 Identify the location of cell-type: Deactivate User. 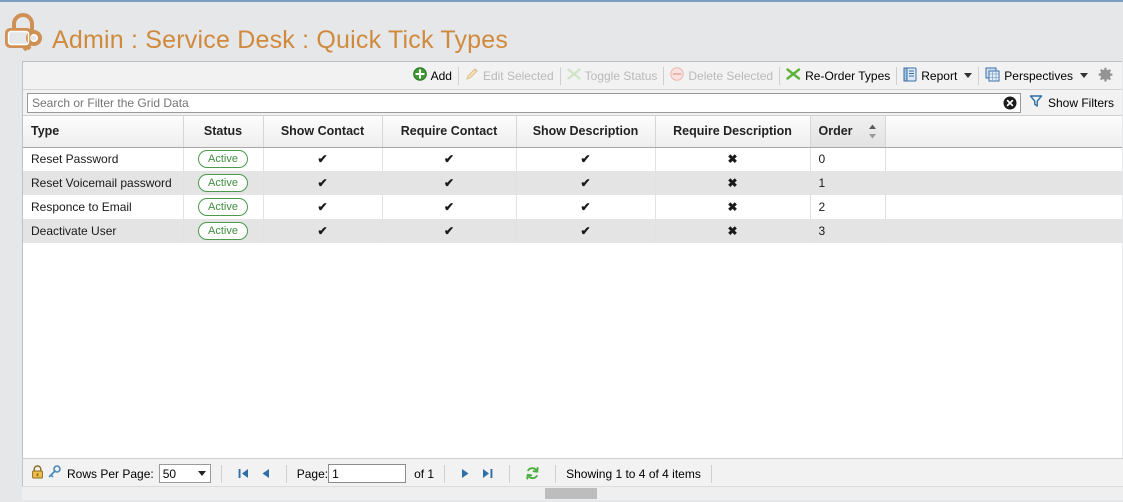
(103, 231).